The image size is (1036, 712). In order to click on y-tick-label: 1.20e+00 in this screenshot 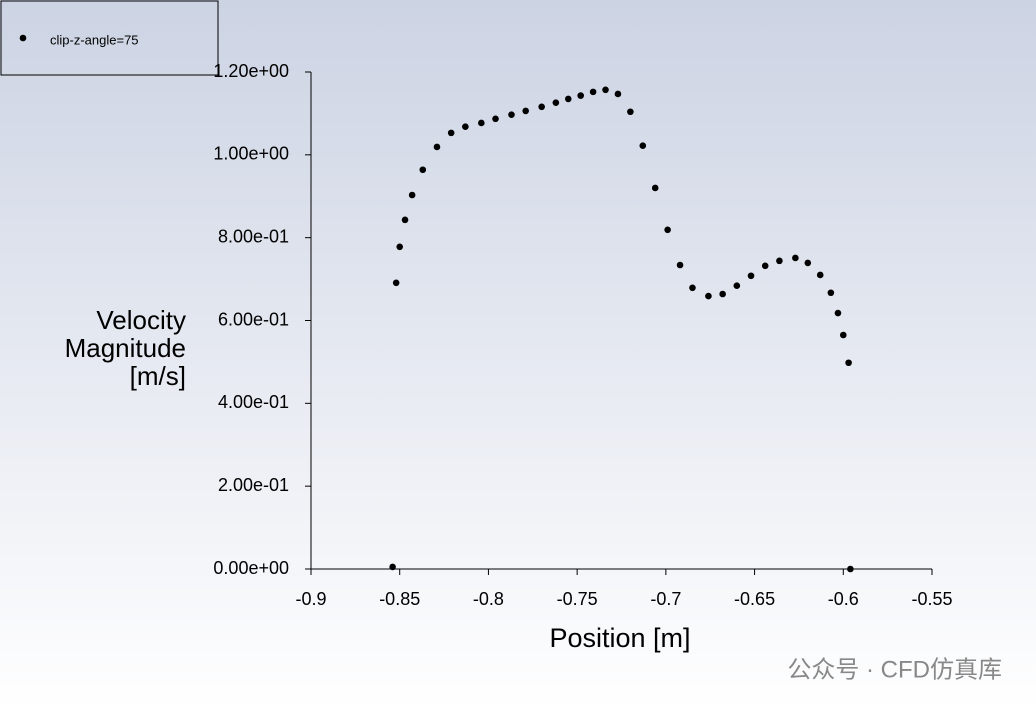, I will do `click(251, 71)`.